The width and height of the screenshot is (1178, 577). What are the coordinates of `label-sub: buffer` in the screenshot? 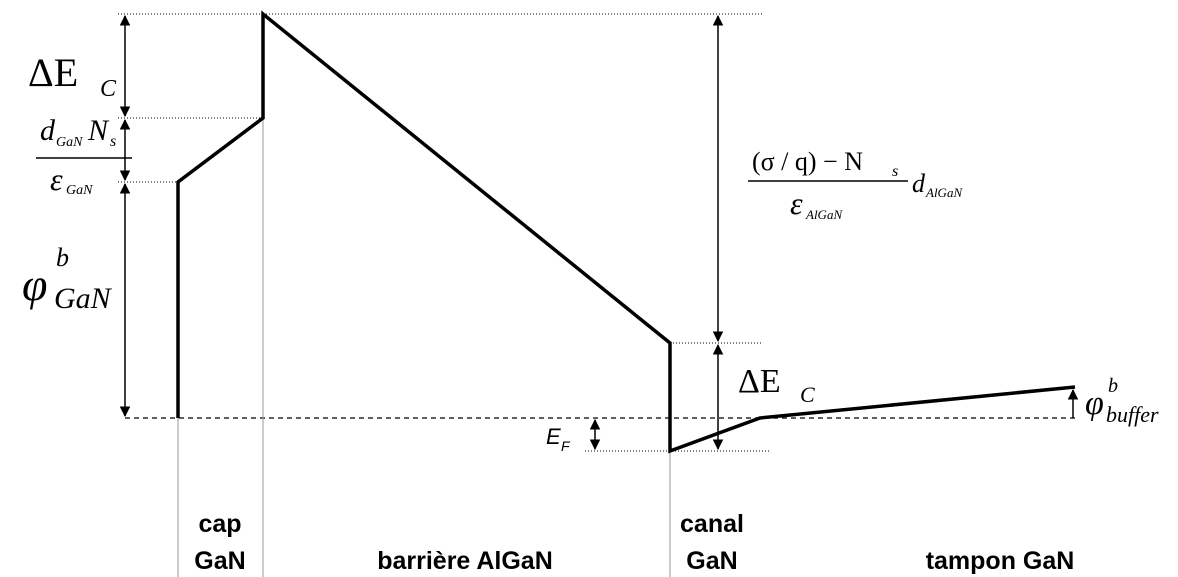 It's located at (1132, 414).